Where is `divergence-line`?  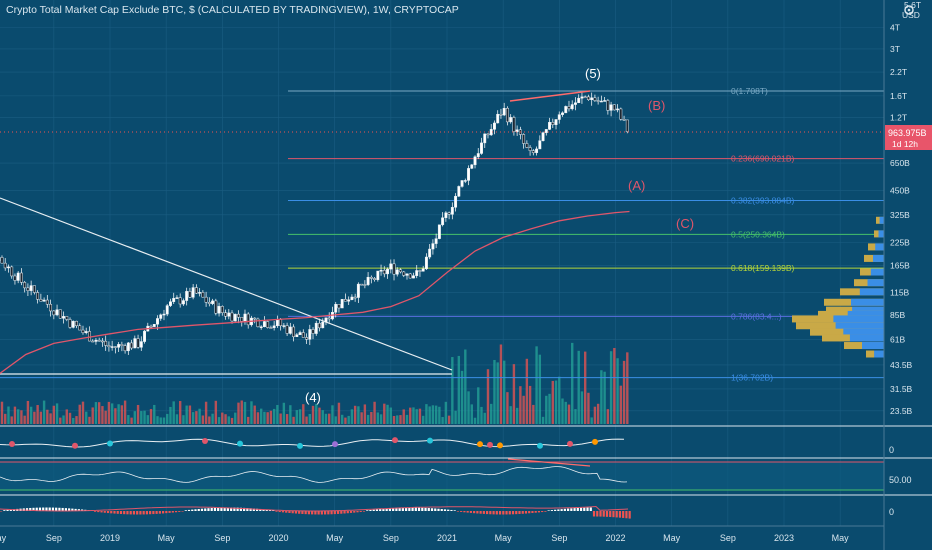 divergence-line is located at coordinates (550, 96).